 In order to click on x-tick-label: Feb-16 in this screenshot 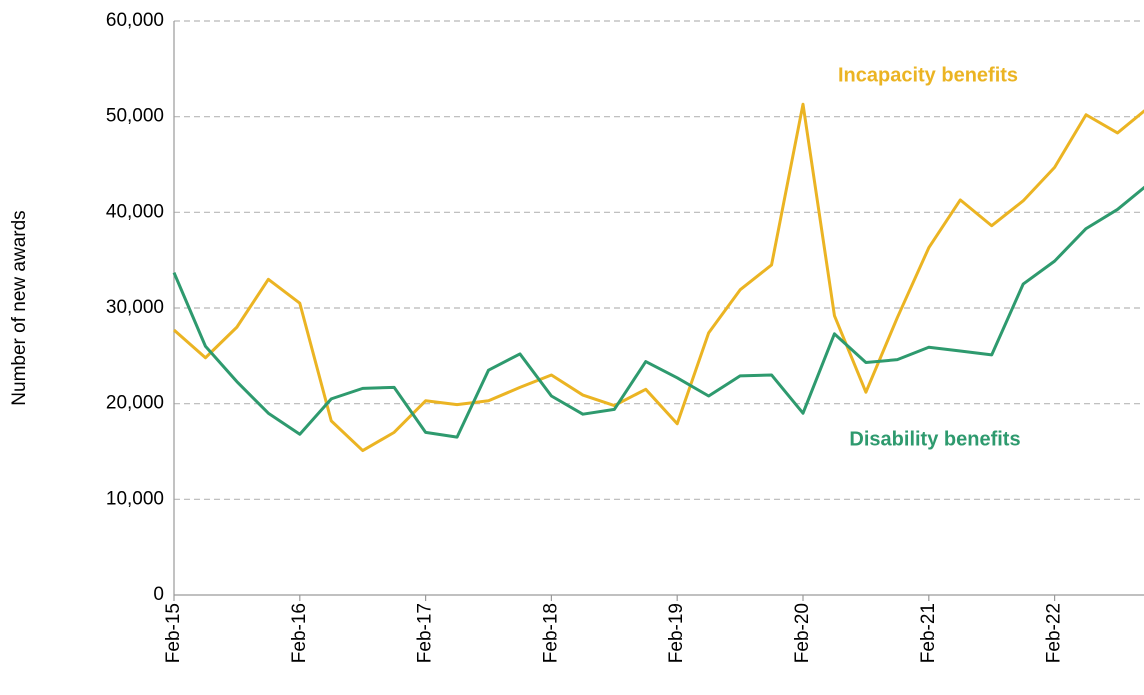, I will do `click(299, 633)`.